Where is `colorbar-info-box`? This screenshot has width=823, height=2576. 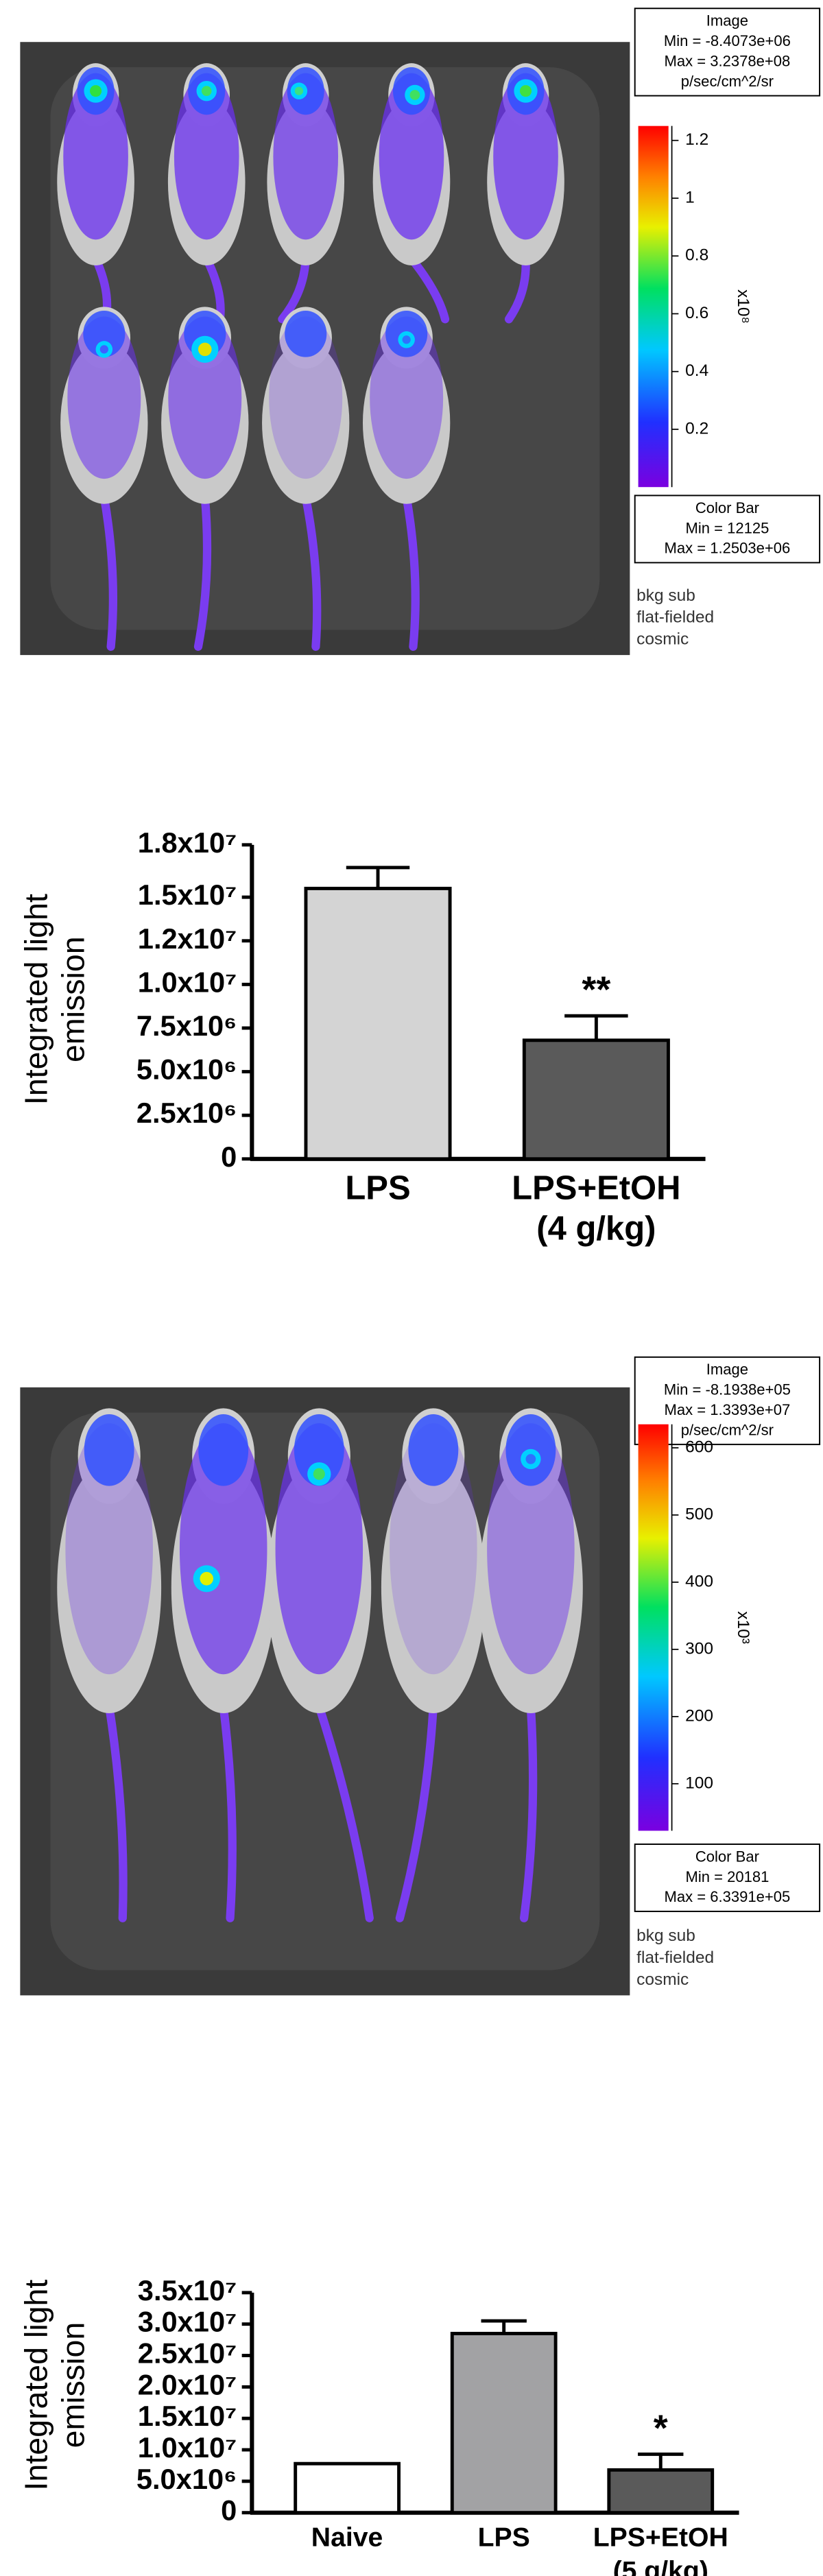
colorbar-info-box is located at coordinates (728, 1878).